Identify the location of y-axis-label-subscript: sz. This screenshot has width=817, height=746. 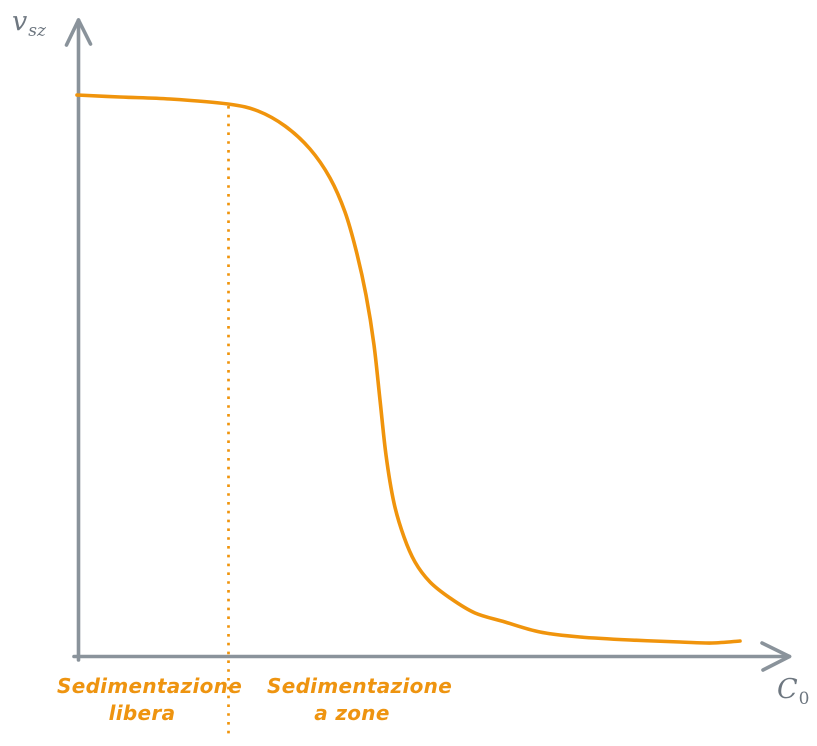
(37, 31).